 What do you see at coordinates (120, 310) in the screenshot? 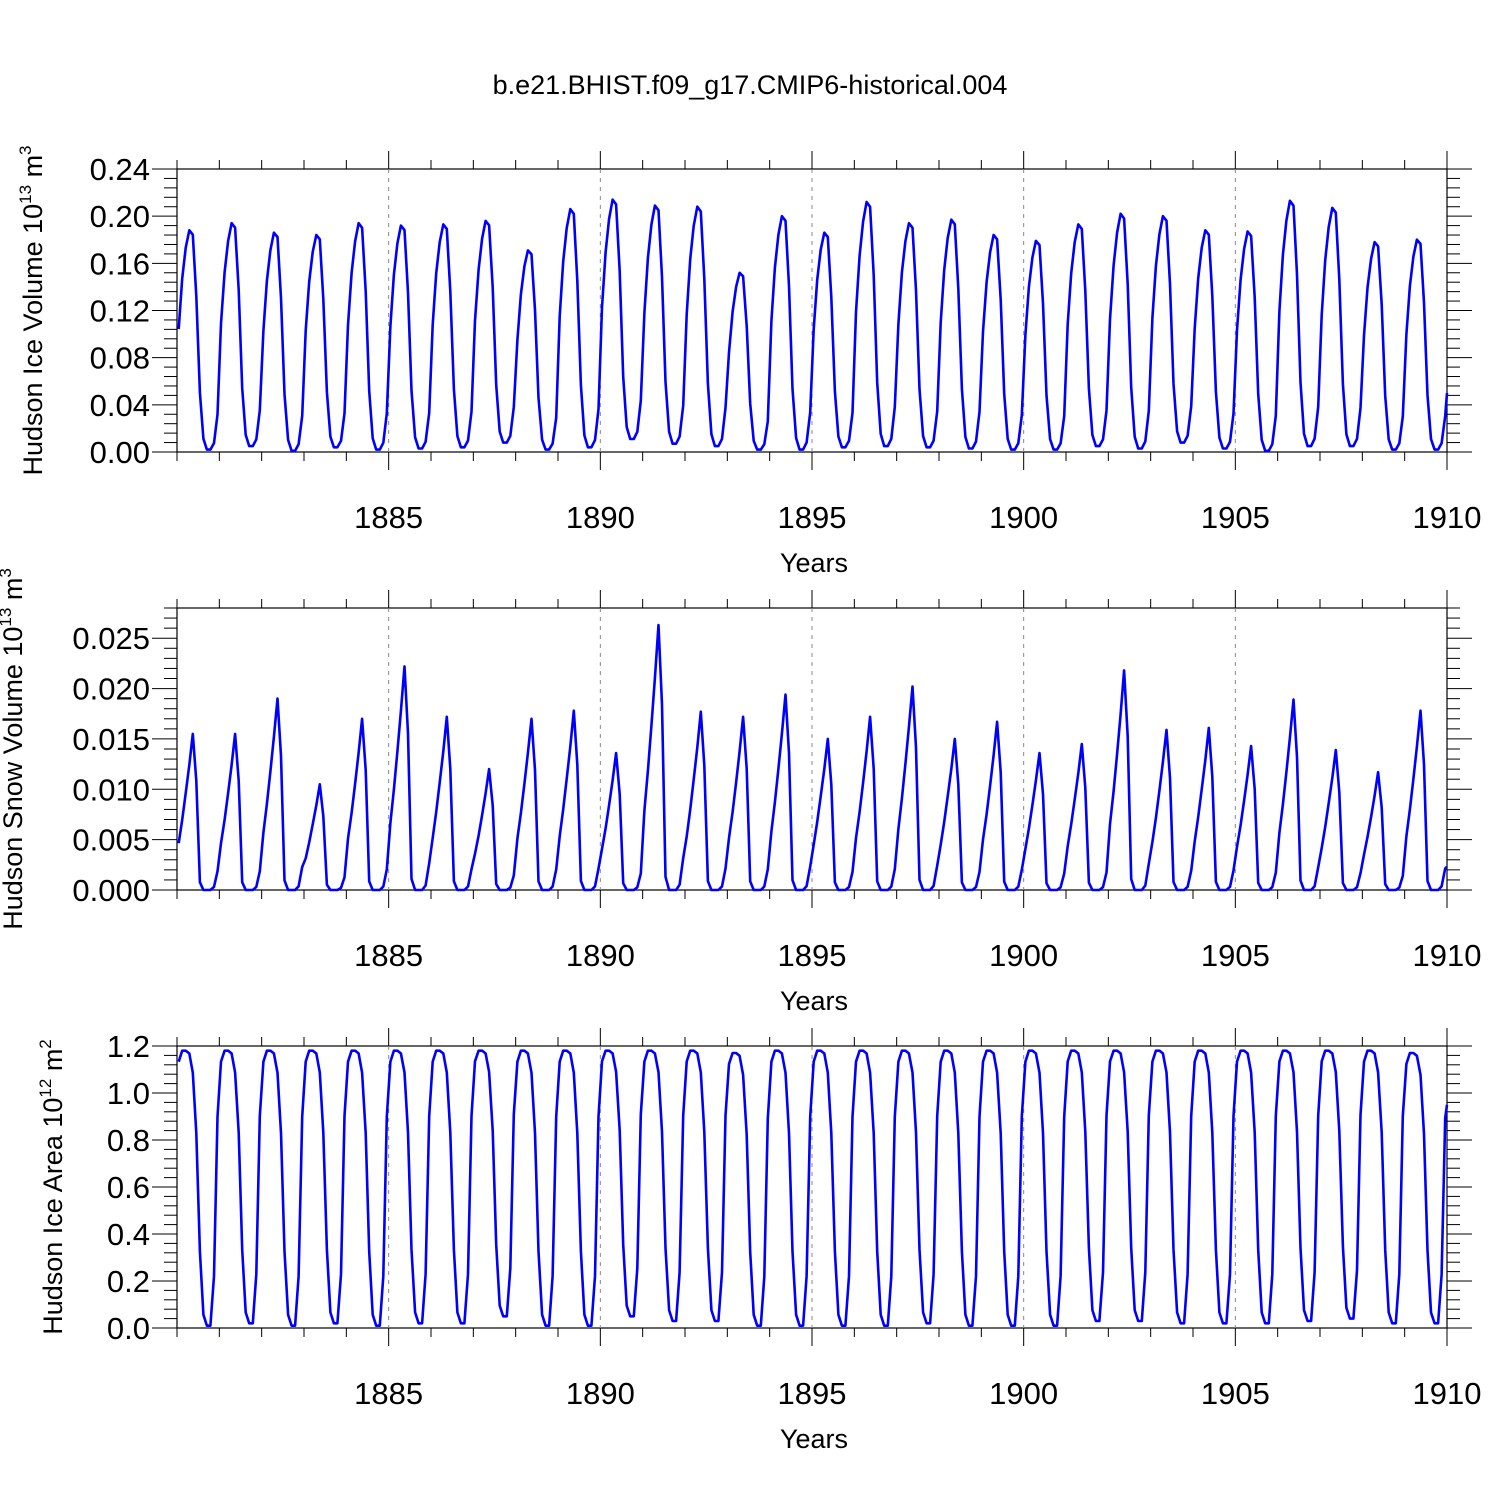
I see `y-tick-label: 0.12` at bounding box center [120, 310].